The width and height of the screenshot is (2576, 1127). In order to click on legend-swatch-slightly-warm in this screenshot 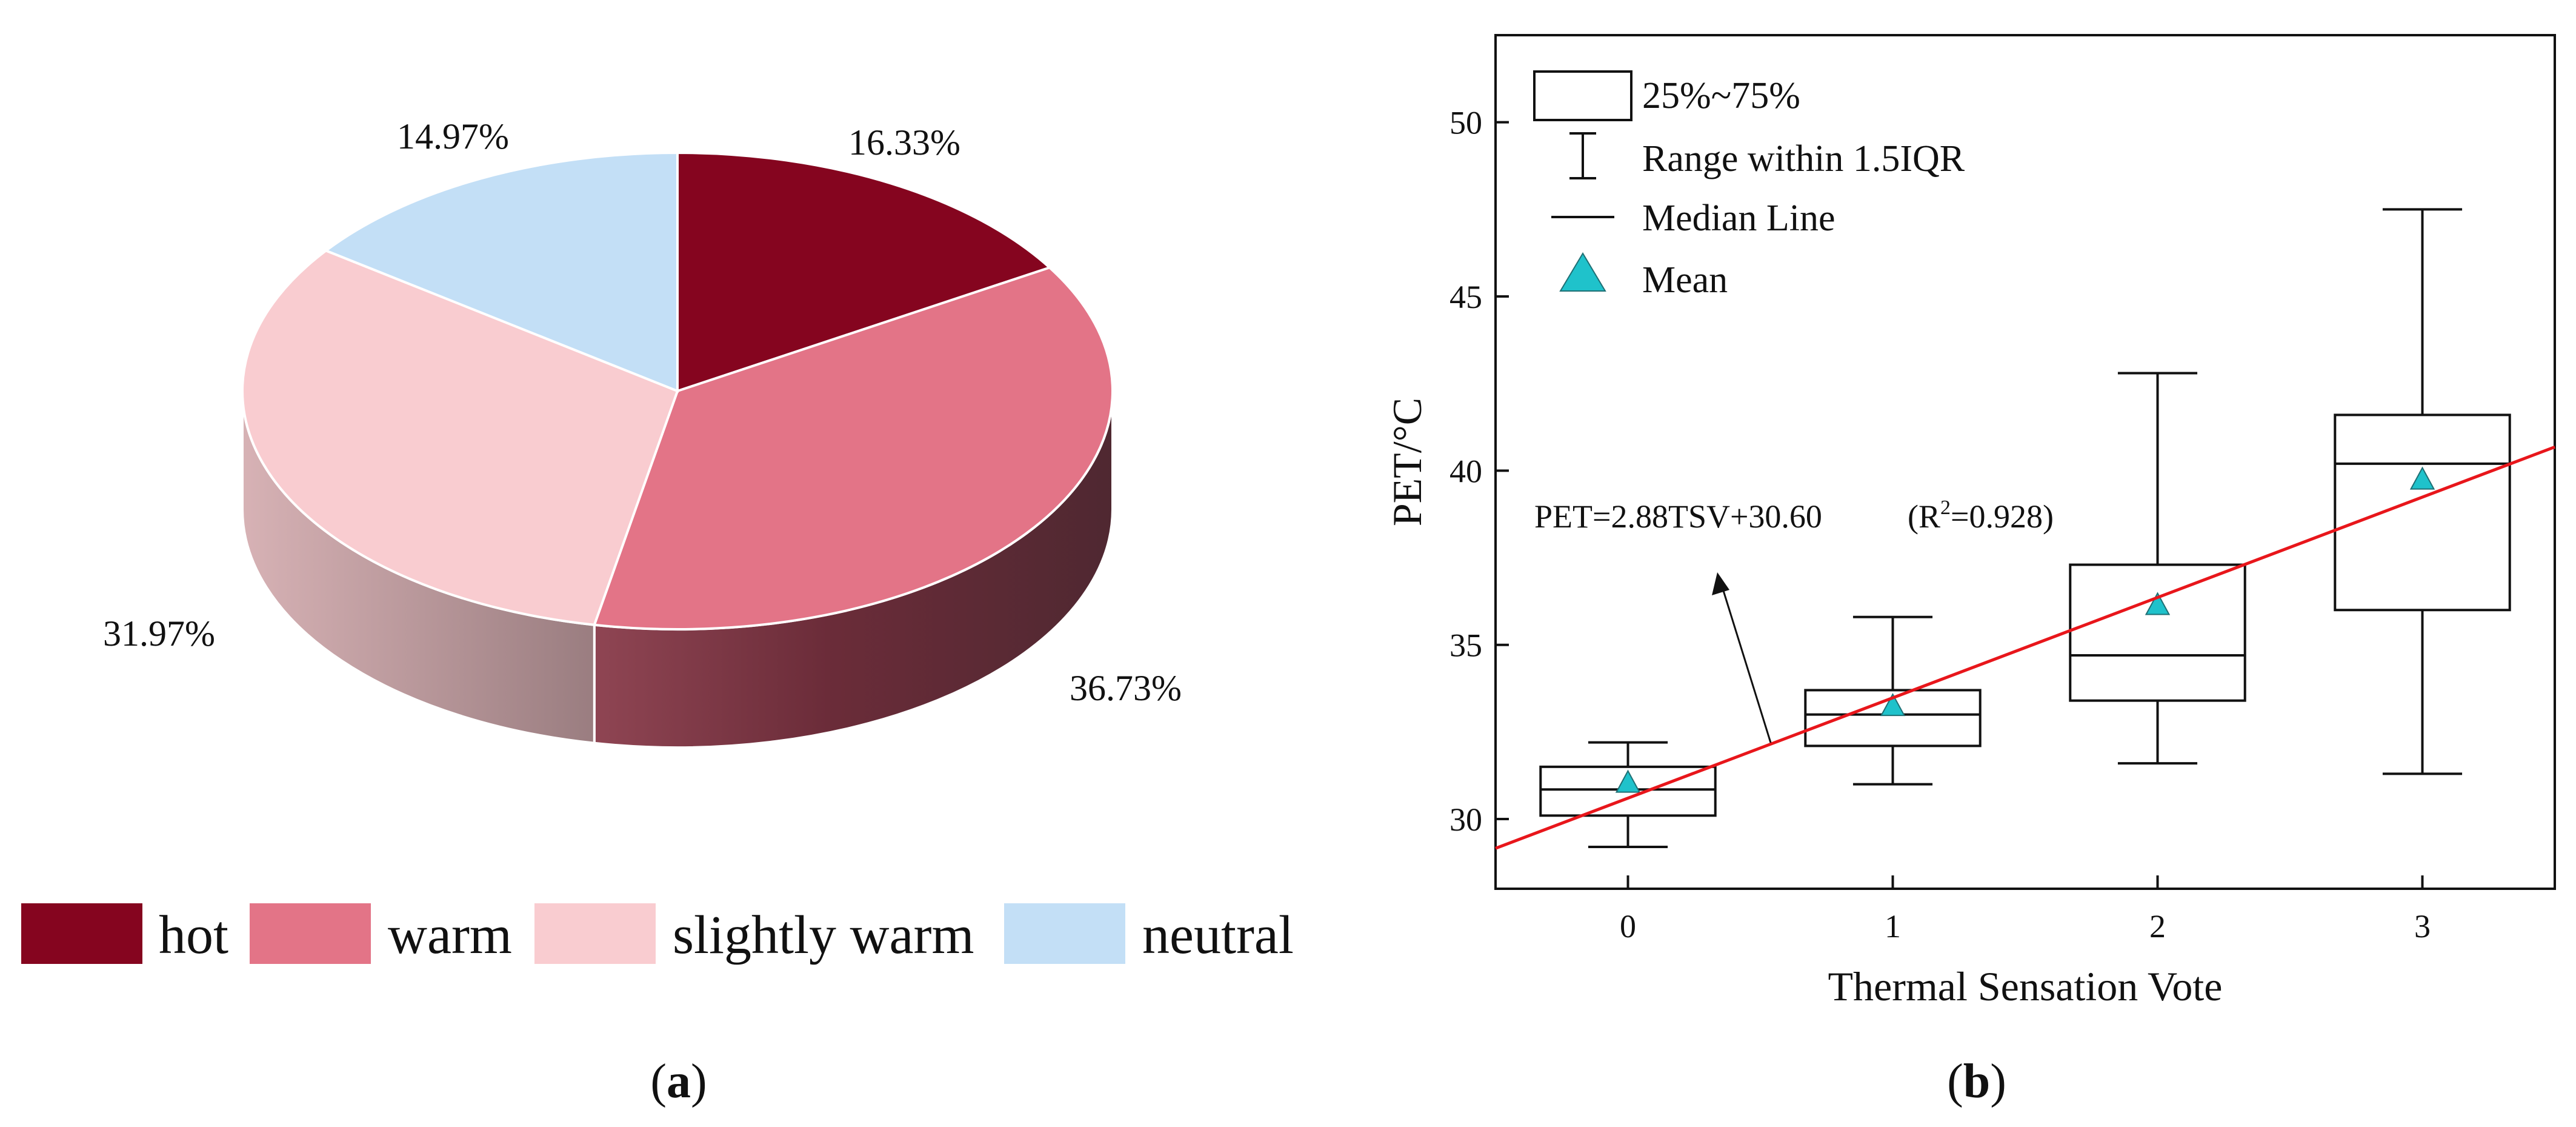, I will do `click(595, 934)`.